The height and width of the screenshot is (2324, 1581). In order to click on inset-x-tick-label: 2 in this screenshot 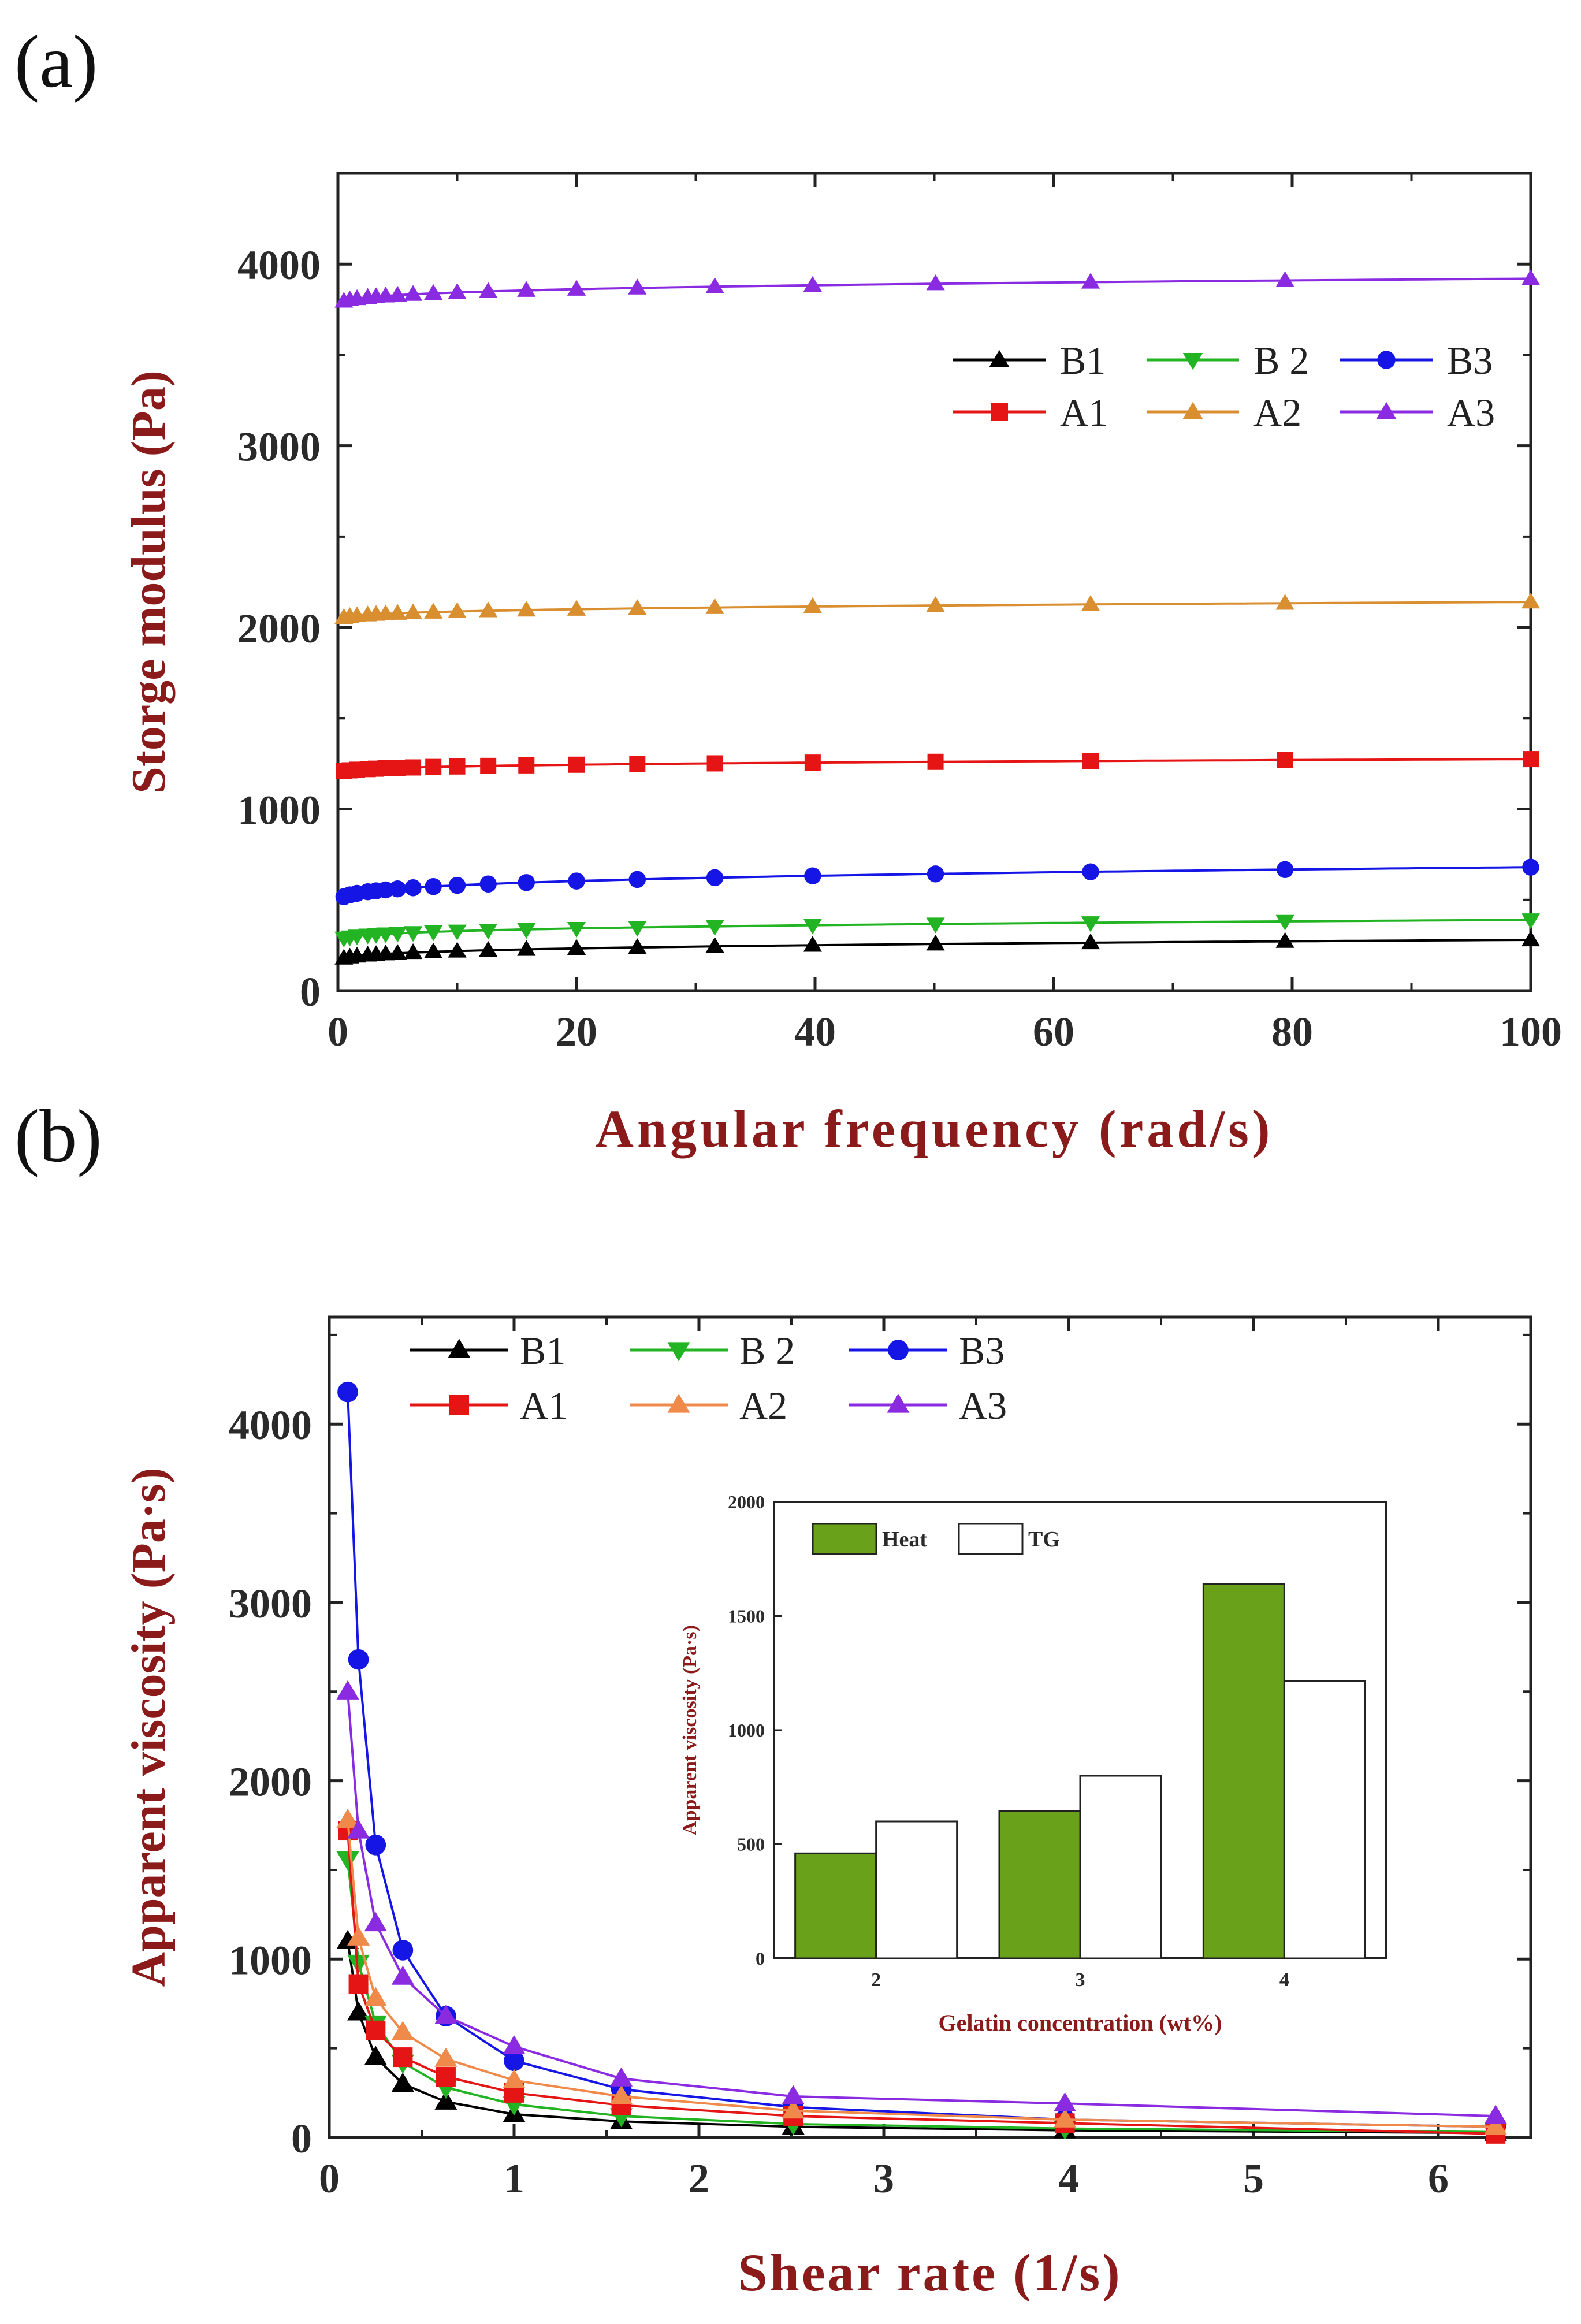, I will do `click(876, 1980)`.